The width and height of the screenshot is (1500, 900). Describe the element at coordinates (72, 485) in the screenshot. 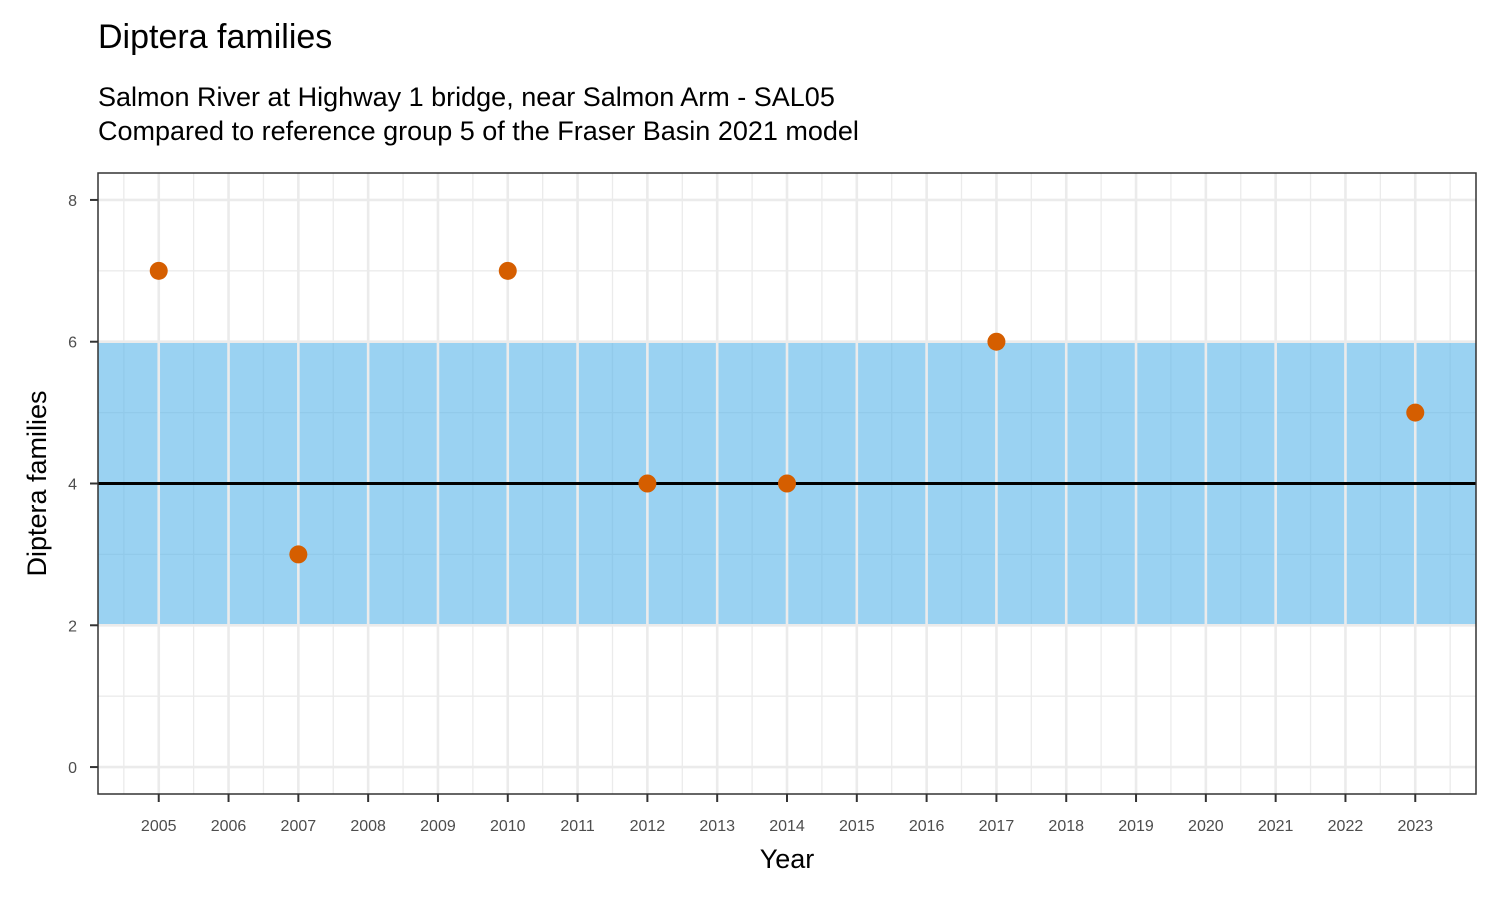

I see `y-tick-label: 4` at that location.